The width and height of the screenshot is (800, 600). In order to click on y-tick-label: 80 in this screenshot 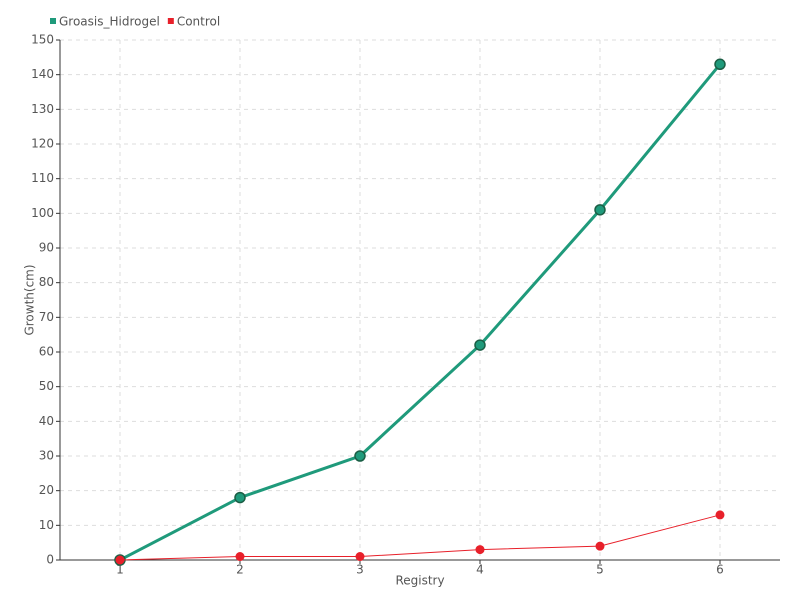, I will do `click(46, 282)`.